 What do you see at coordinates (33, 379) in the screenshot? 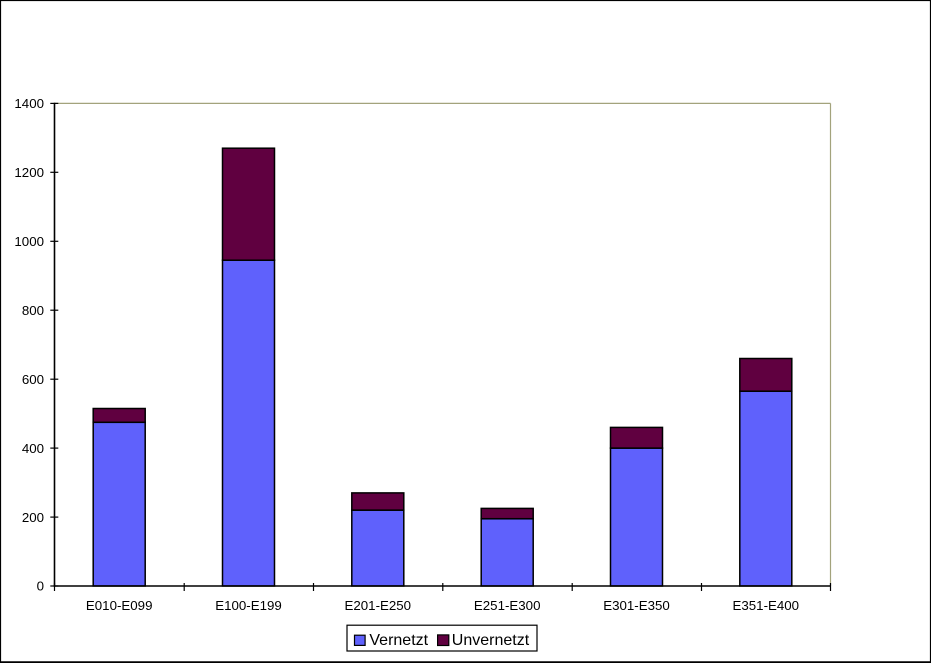
I see `svg-text: 600` at bounding box center [33, 379].